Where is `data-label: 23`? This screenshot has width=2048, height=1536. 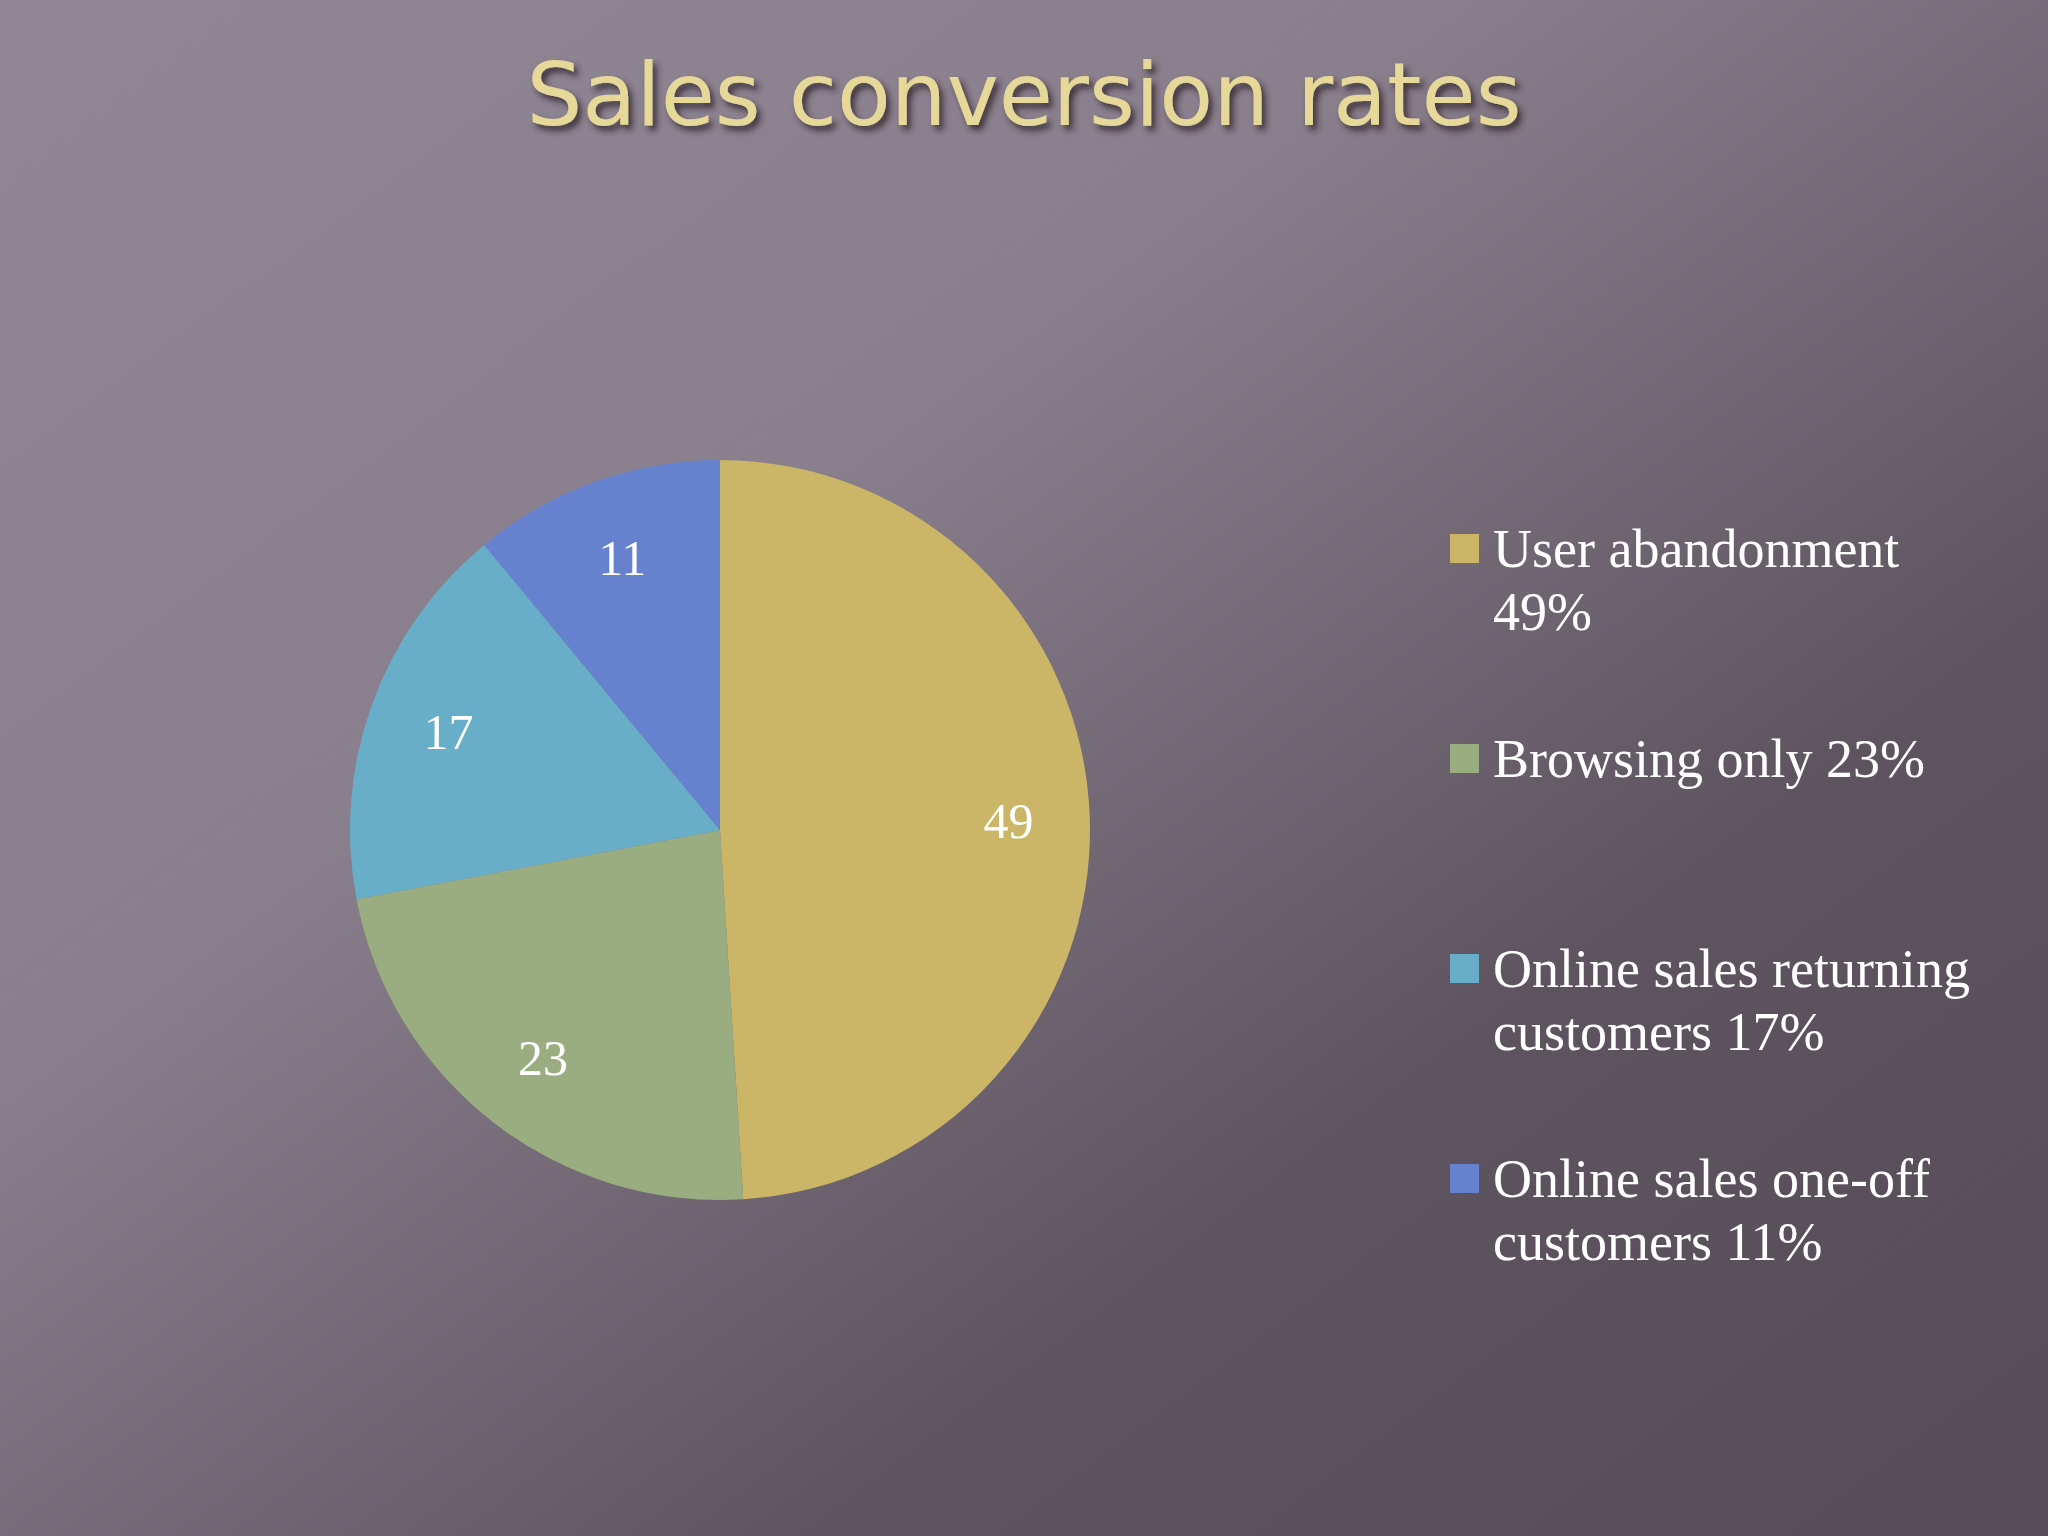
data-label: 23 is located at coordinates (543, 1058).